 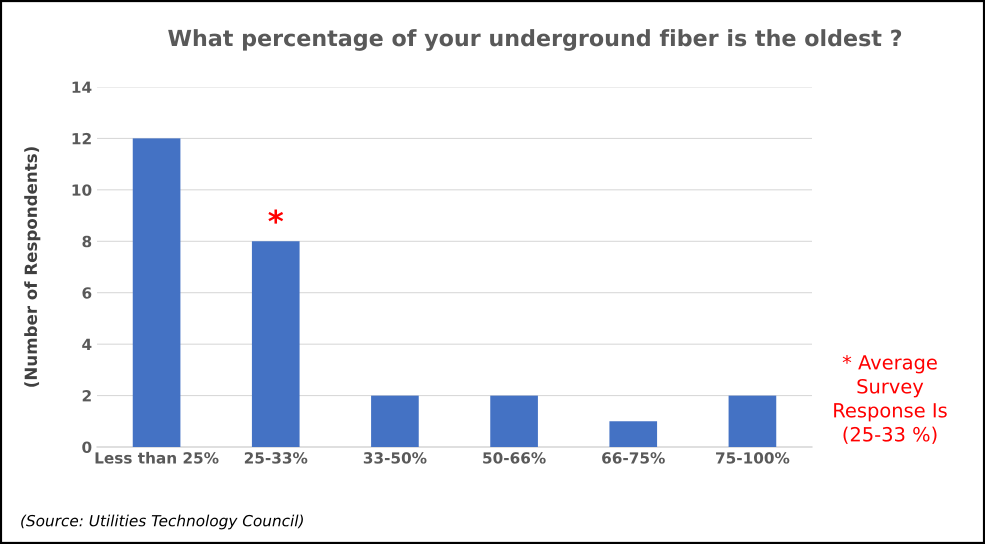 What do you see at coordinates (32, 267) in the screenshot?
I see `y-axis-title: (Number of Respondents)` at bounding box center [32, 267].